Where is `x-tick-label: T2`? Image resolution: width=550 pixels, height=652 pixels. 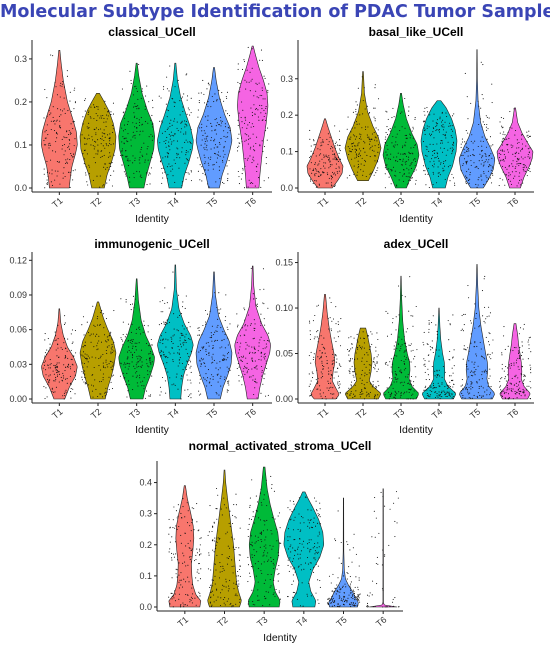 x-tick-label: T2 is located at coordinates (361, 413).